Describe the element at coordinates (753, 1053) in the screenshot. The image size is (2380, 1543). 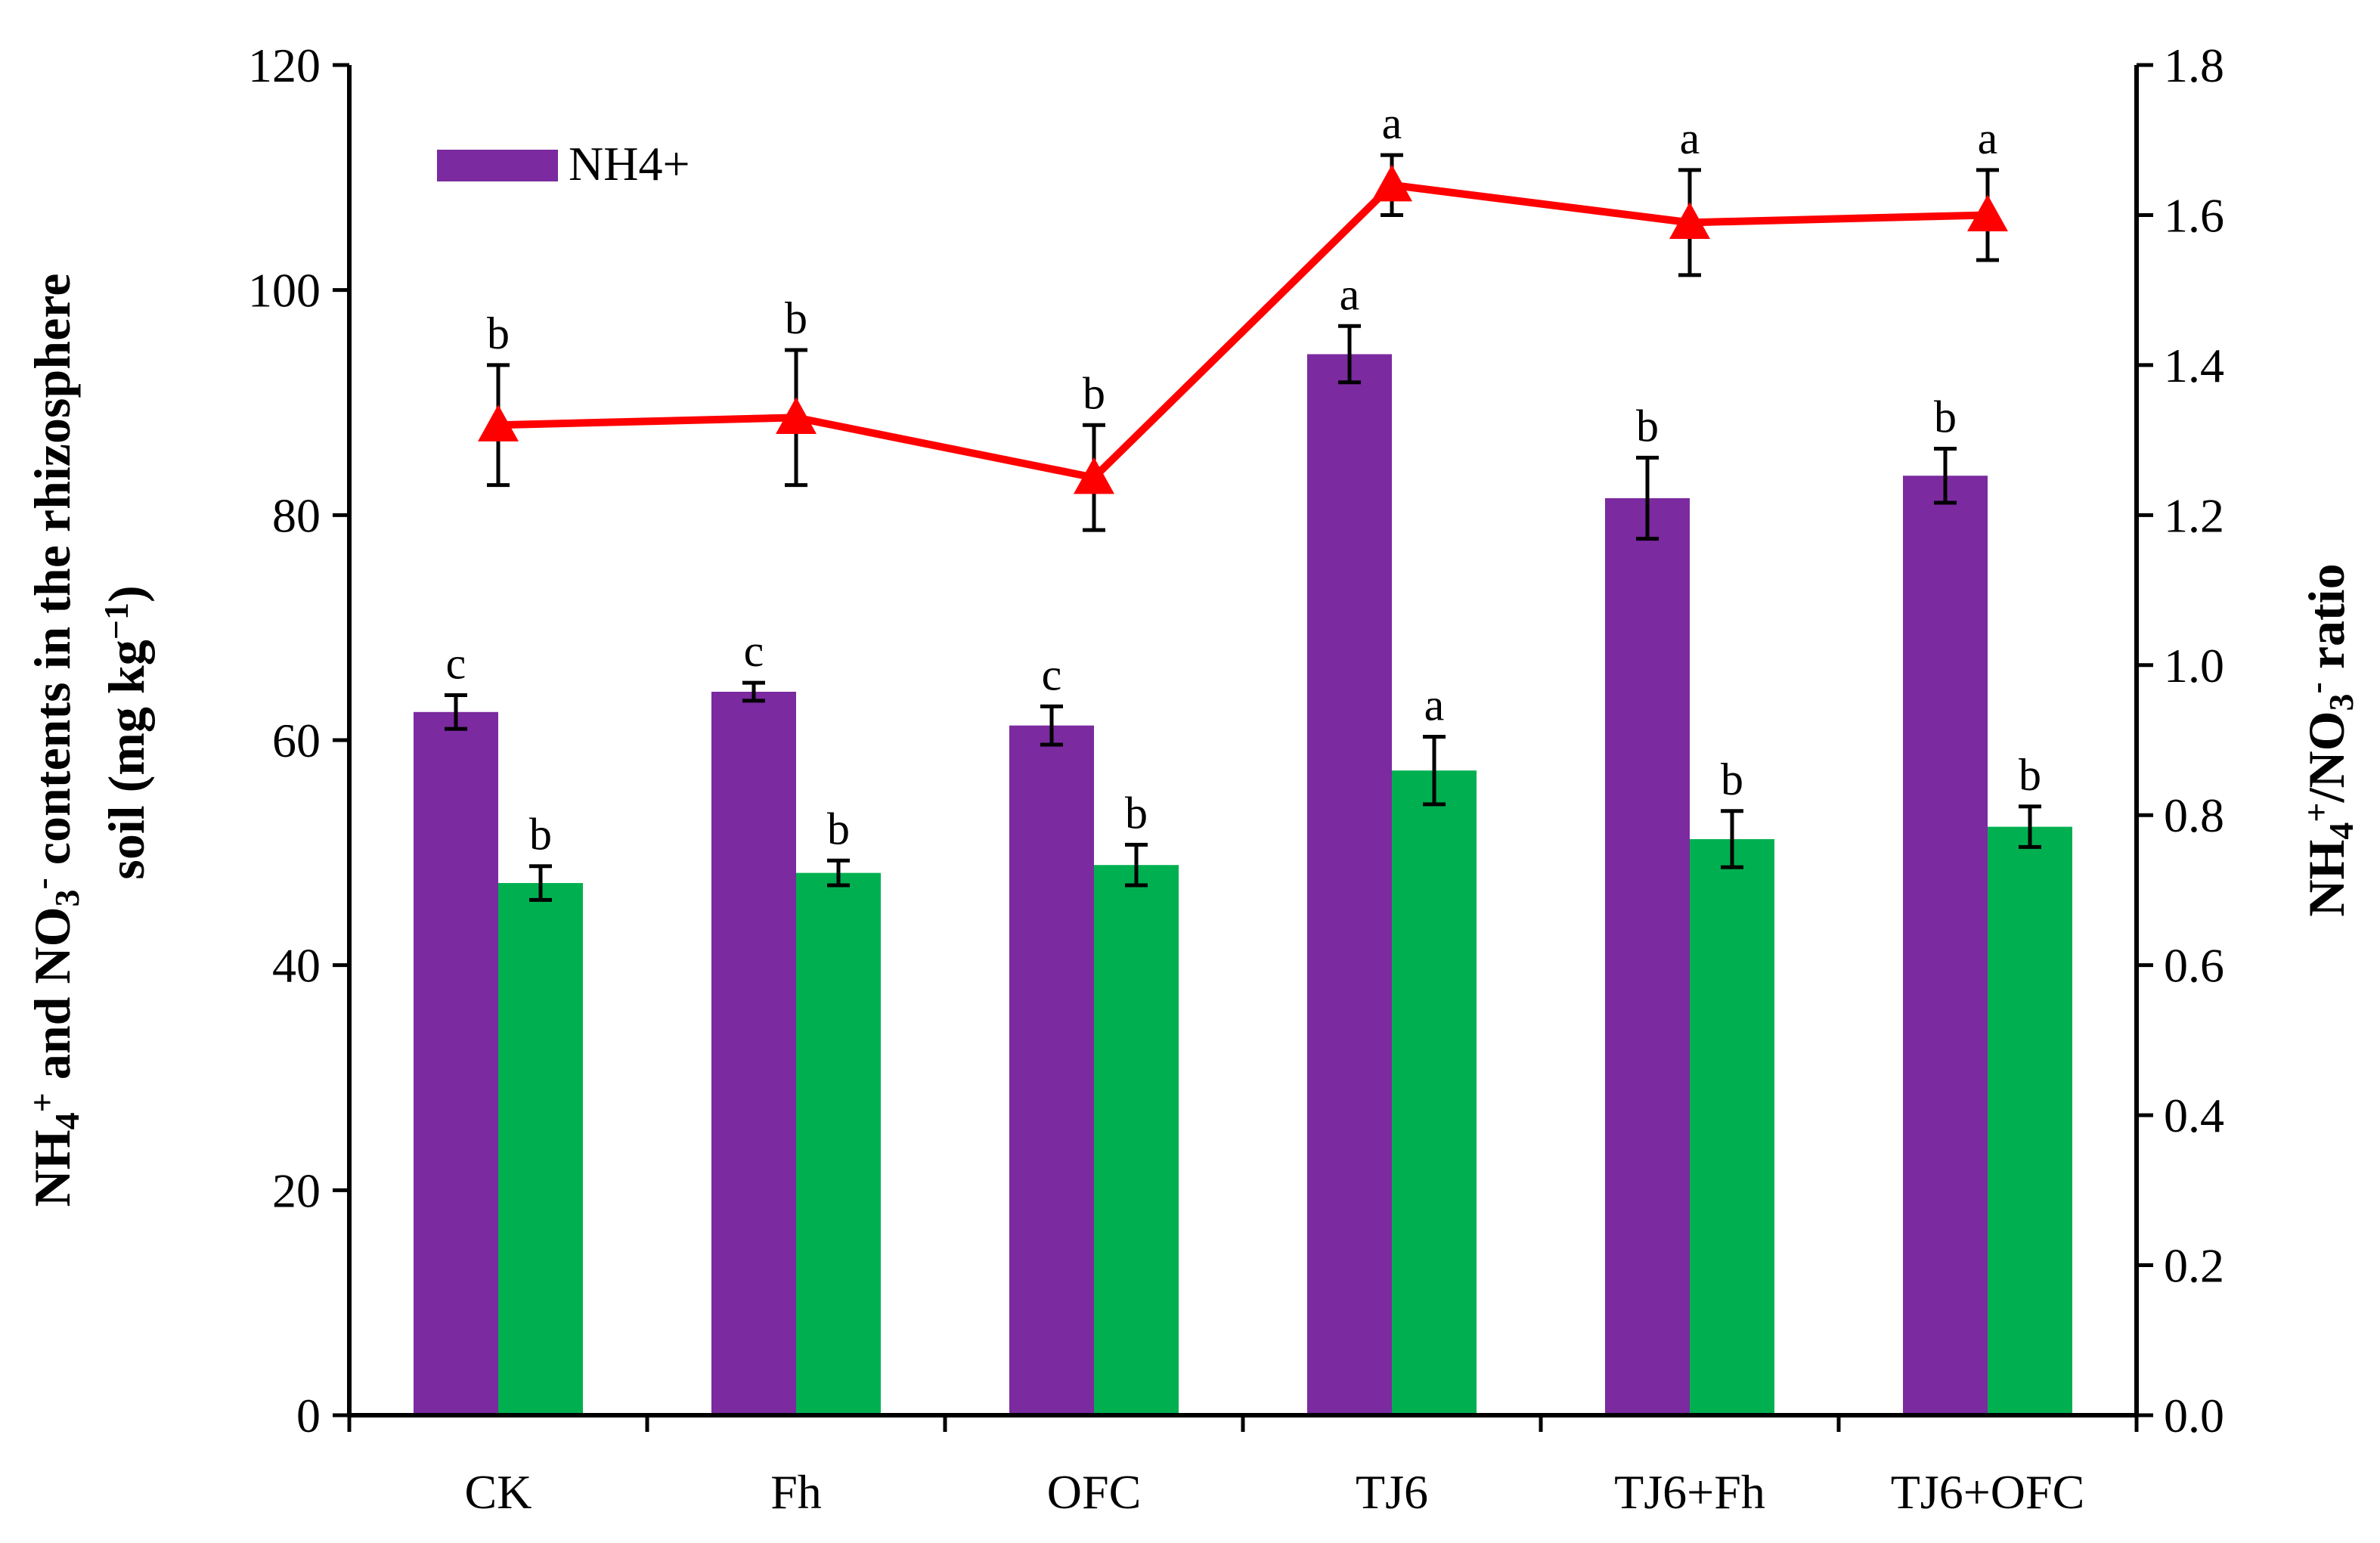
I see `bar-nh4-fh` at that location.